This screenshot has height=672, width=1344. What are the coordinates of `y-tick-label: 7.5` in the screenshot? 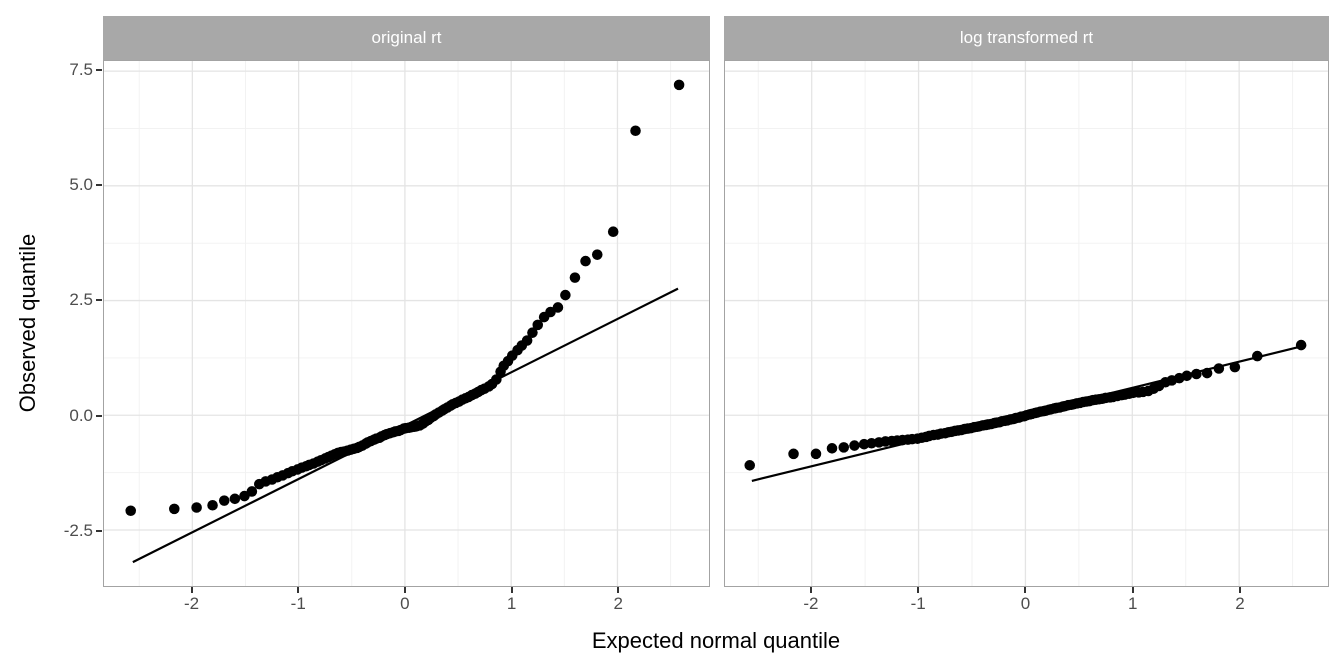 It's located at (81, 70).